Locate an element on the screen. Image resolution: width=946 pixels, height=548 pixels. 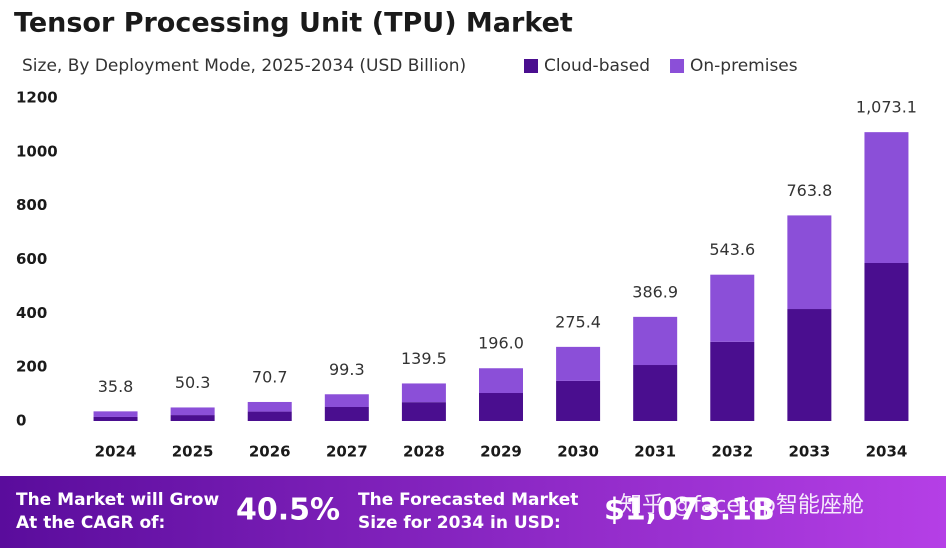
y-tick-label: 800 is located at coordinates (31, 205).